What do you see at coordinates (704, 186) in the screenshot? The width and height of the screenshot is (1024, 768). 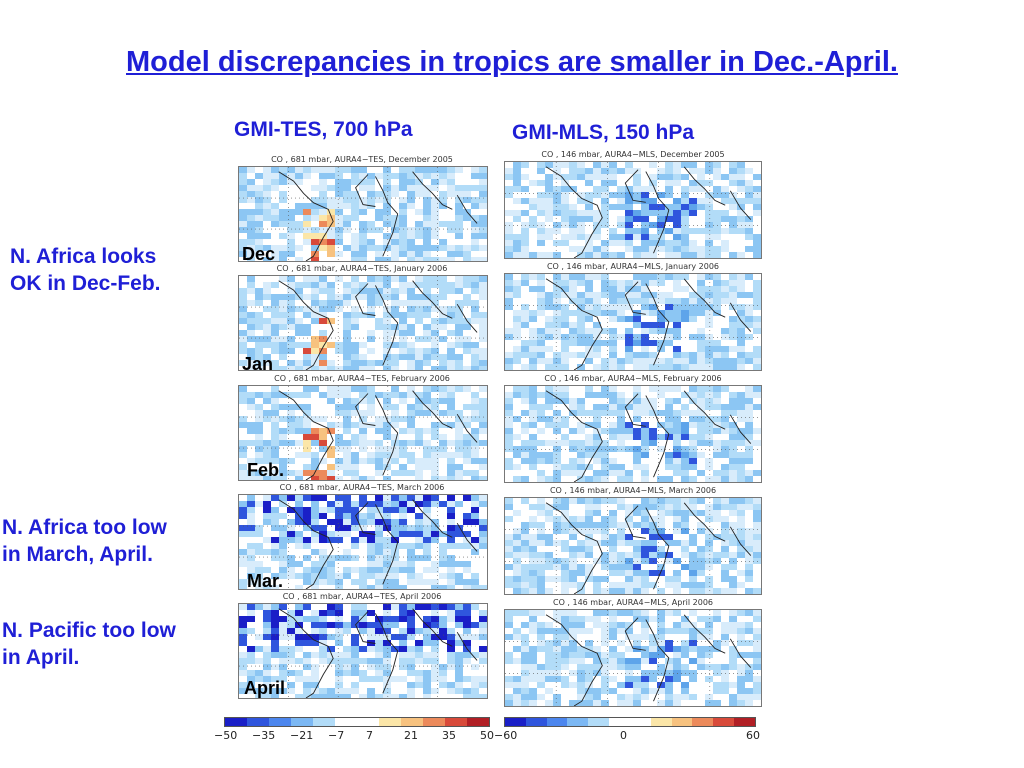 I see `coastline` at bounding box center [704, 186].